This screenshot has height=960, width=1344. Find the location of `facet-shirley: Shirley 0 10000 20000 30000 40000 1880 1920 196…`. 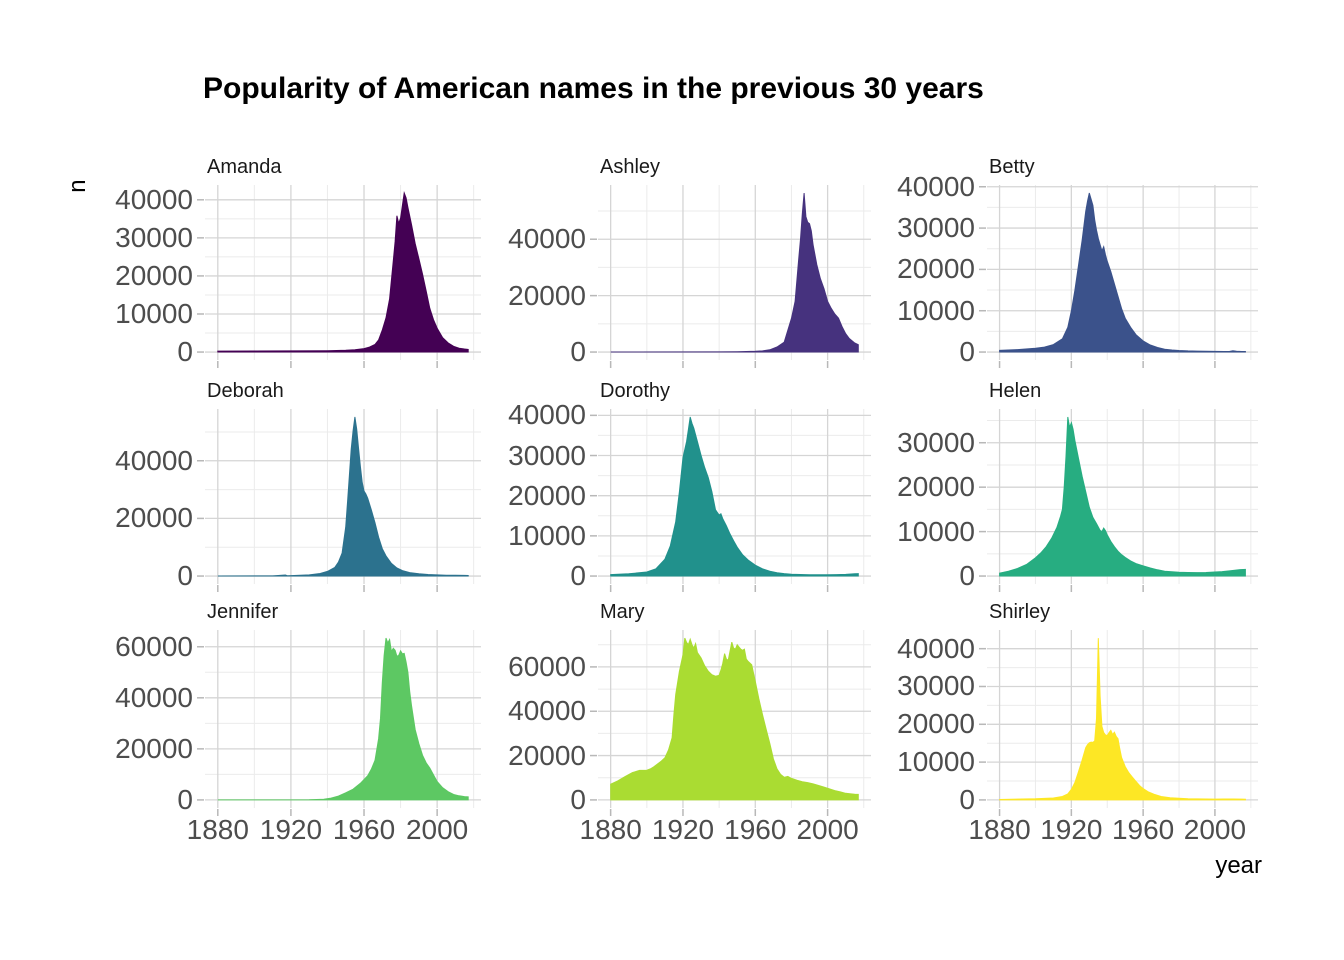

facet-shirley: Shirley 0 10000 20000 30000 40000 1880 1920 196… is located at coordinates (1077, 723).